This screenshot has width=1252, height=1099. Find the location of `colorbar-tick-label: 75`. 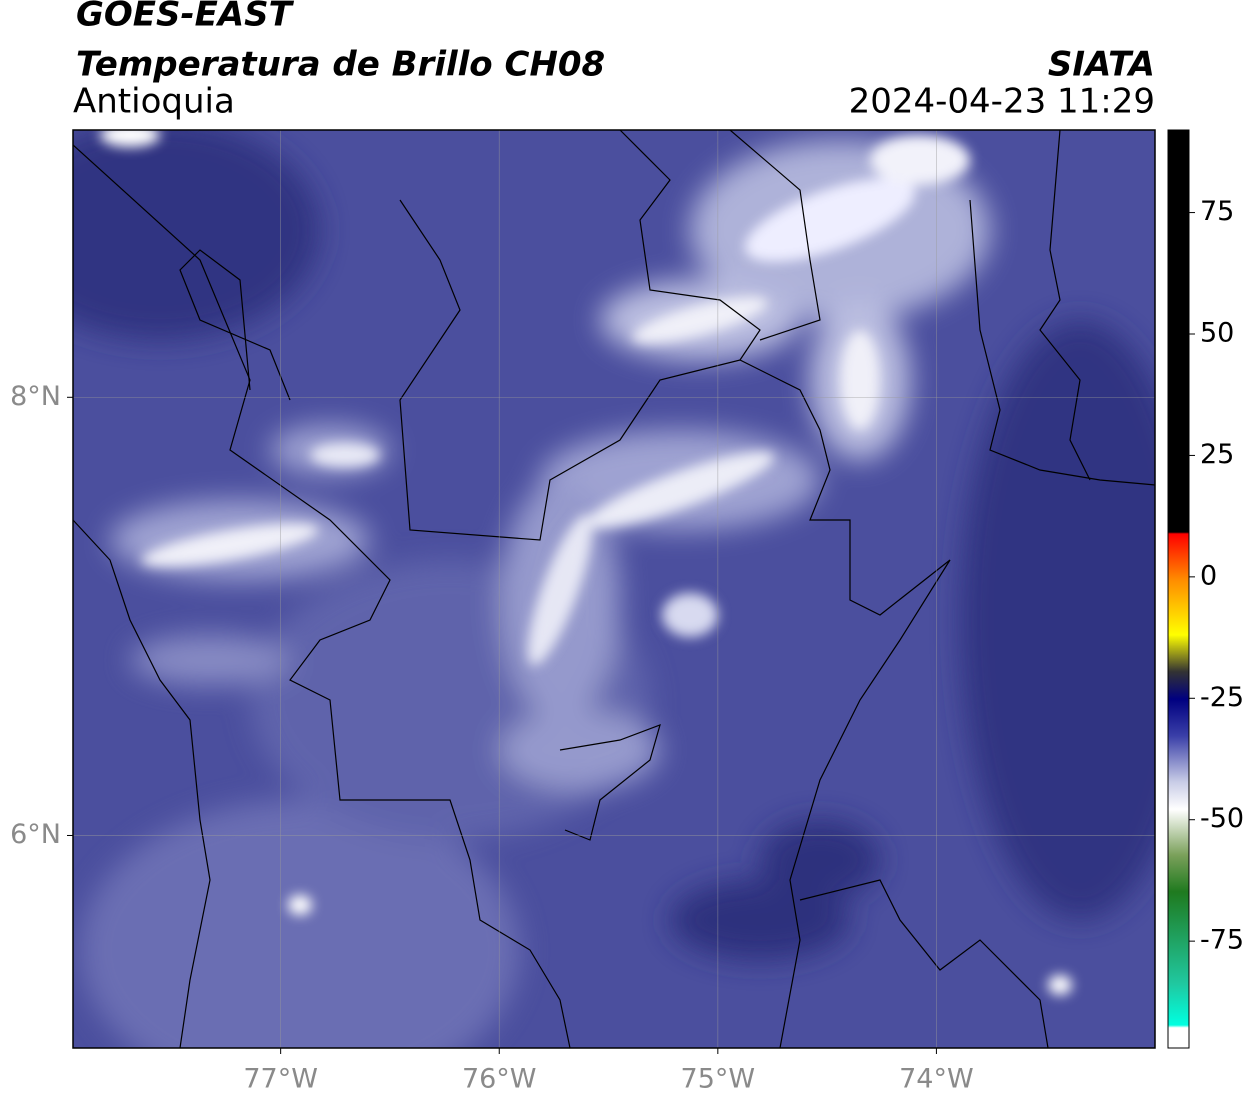

colorbar-tick-label: 75 is located at coordinates (1217, 211).